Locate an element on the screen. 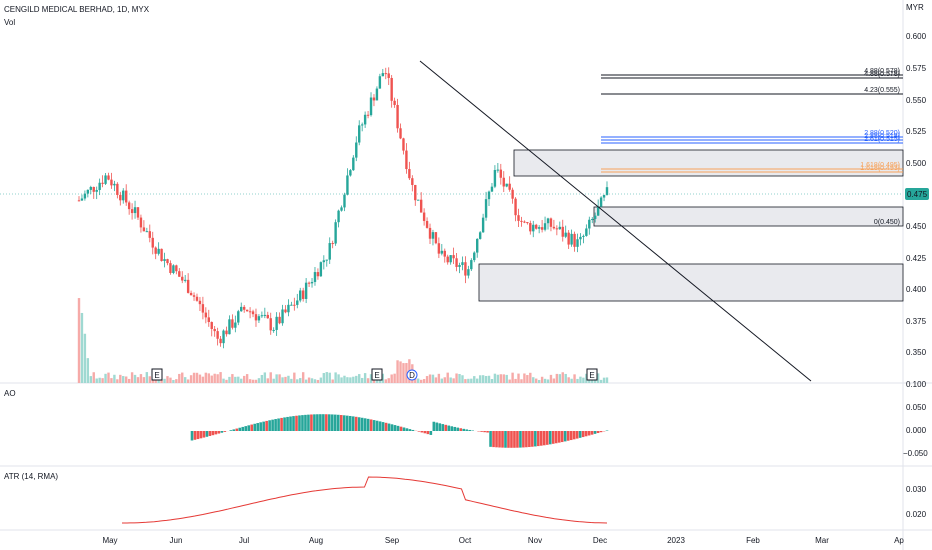 The image size is (932, 550). dividend-marker is located at coordinates (412, 375).